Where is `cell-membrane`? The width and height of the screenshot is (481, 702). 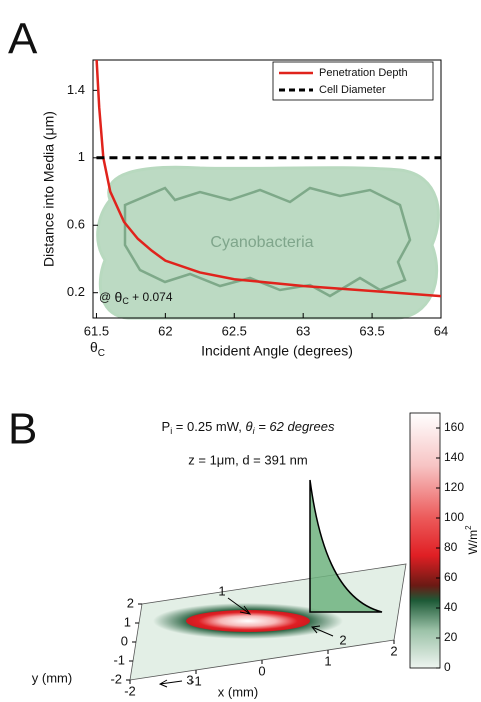 cell-membrane is located at coordinates (267, 242).